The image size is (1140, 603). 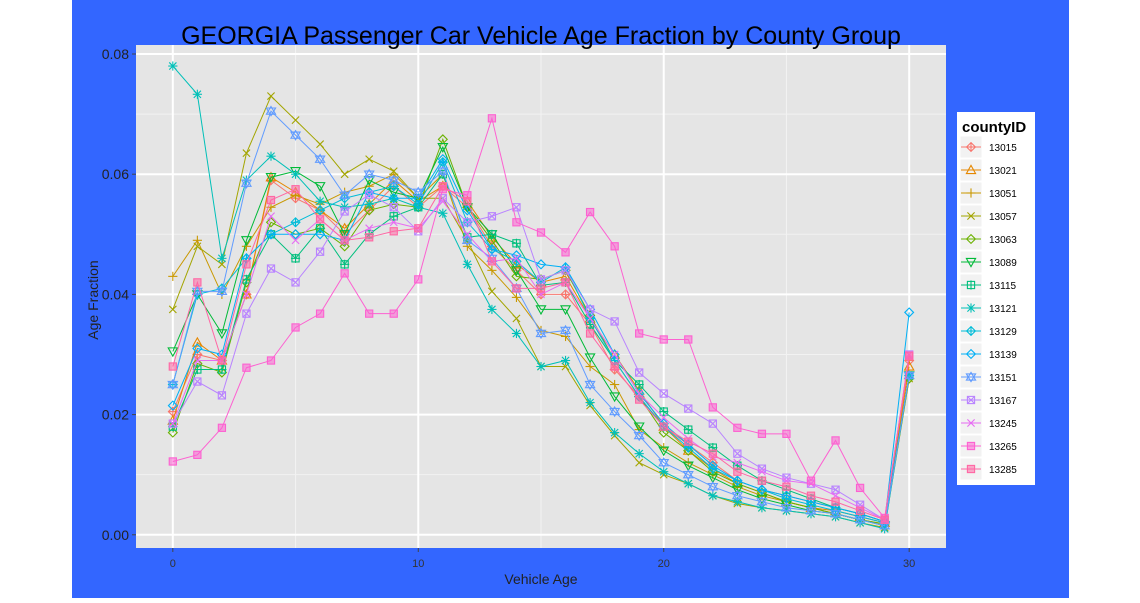 What do you see at coordinates (173, 564) in the screenshot?
I see `x-tick-label: 0` at bounding box center [173, 564].